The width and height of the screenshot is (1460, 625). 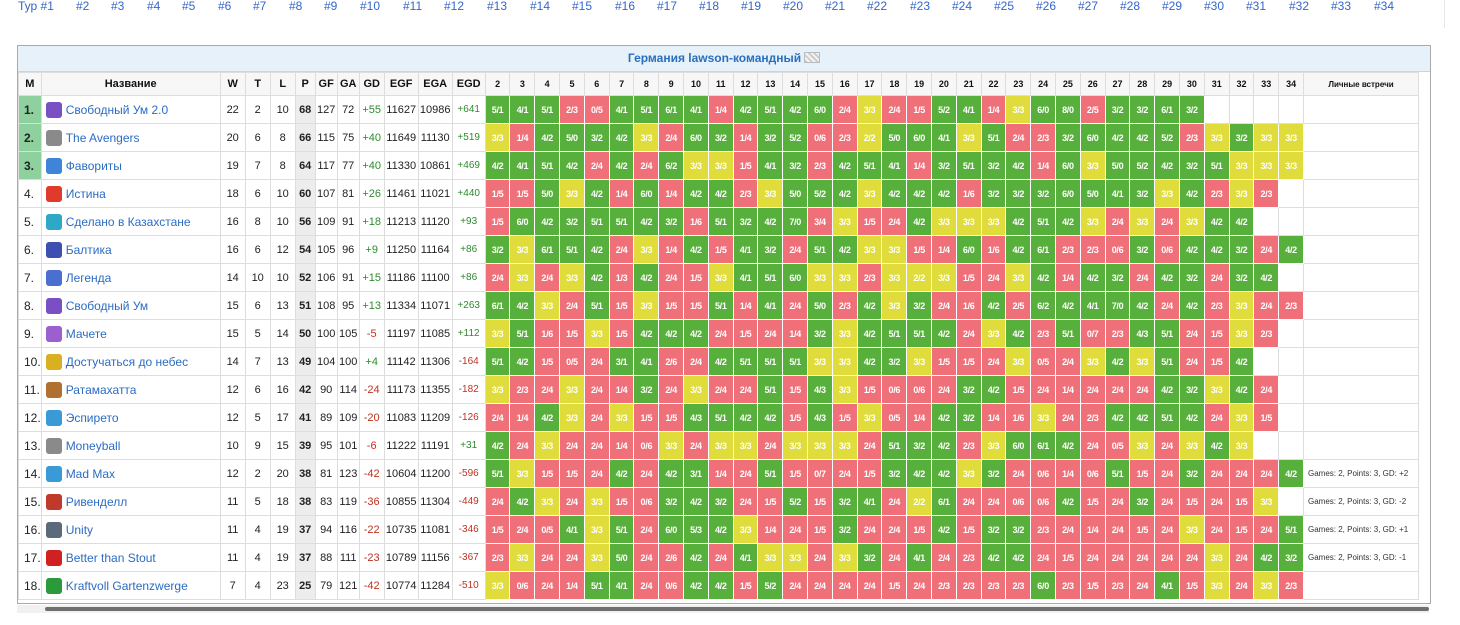 I want to click on team-link: Better than Stout, so click(x=110, y=557).